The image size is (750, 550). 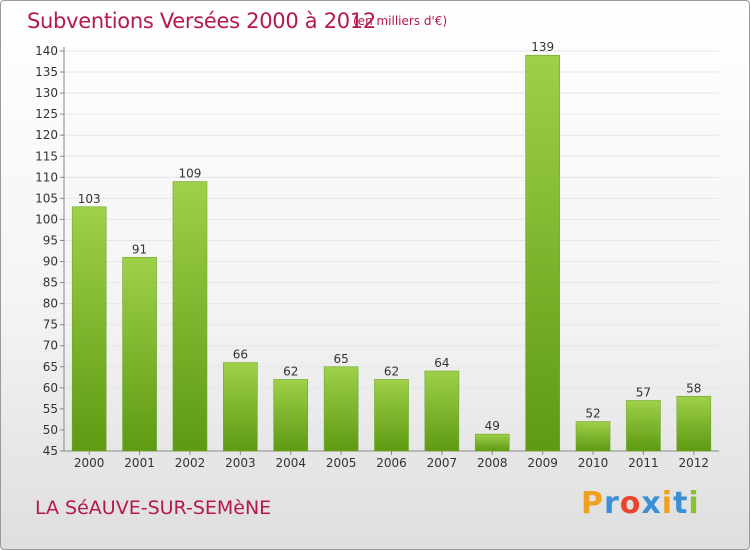 What do you see at coordinates (139, 249) in the screenshot?
I see `value-label-2001: 91` at bounding box center [139, 249].